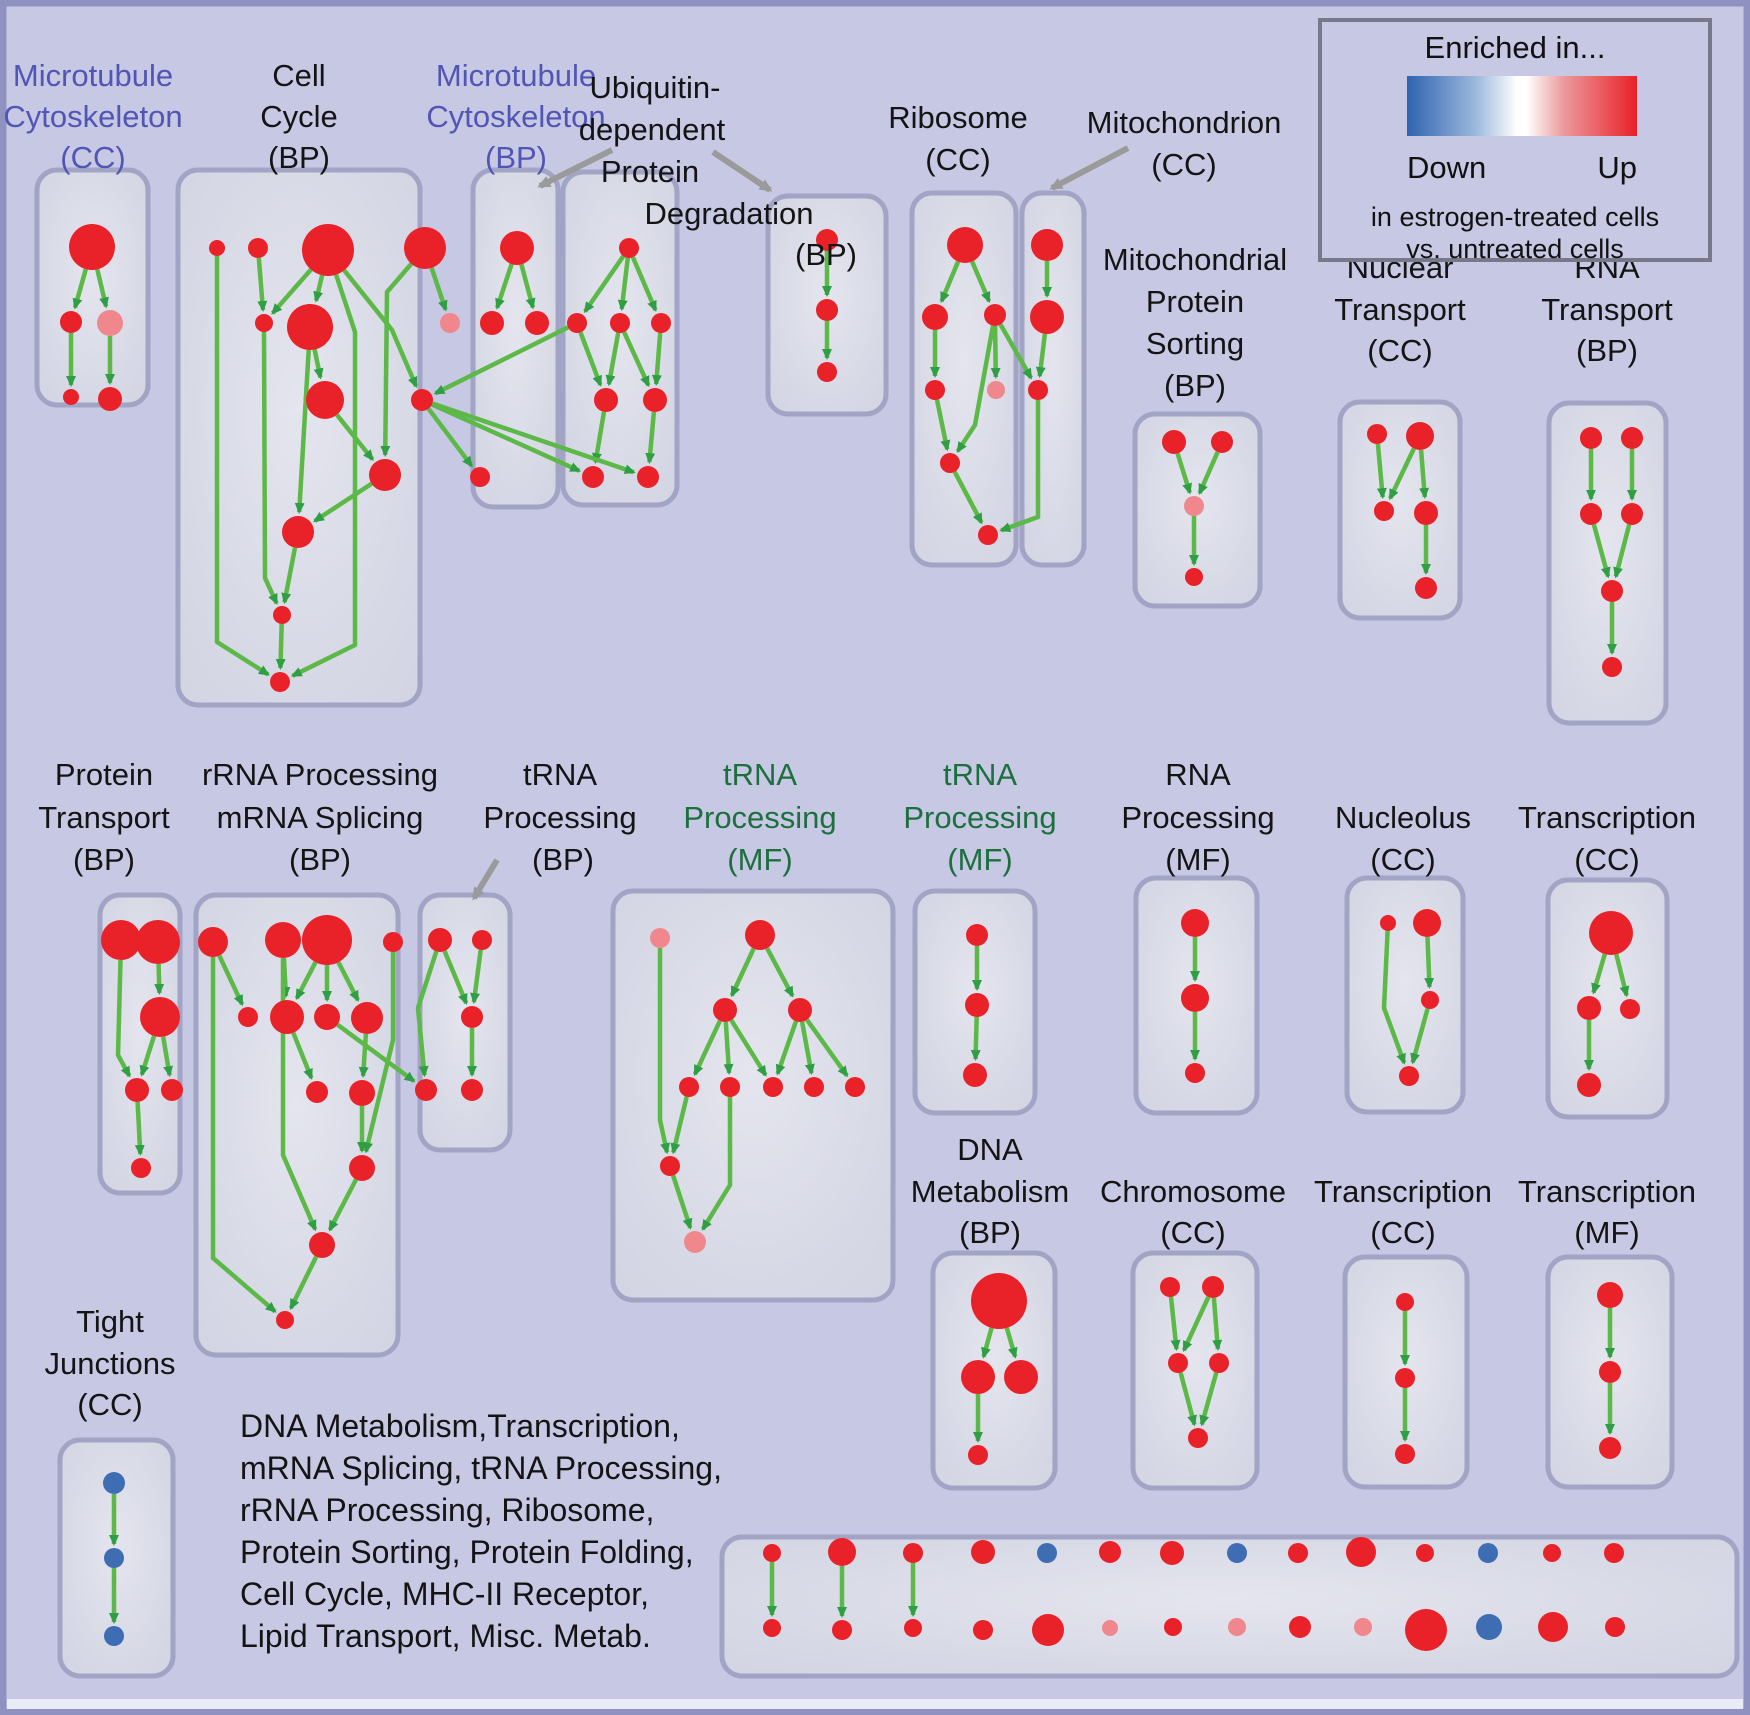 This screenshot has height=1715, width=1750. Describe the element at coordinates (1522, 168) in the screenshot. I see `legend-downup-row: Down Up` at that location.